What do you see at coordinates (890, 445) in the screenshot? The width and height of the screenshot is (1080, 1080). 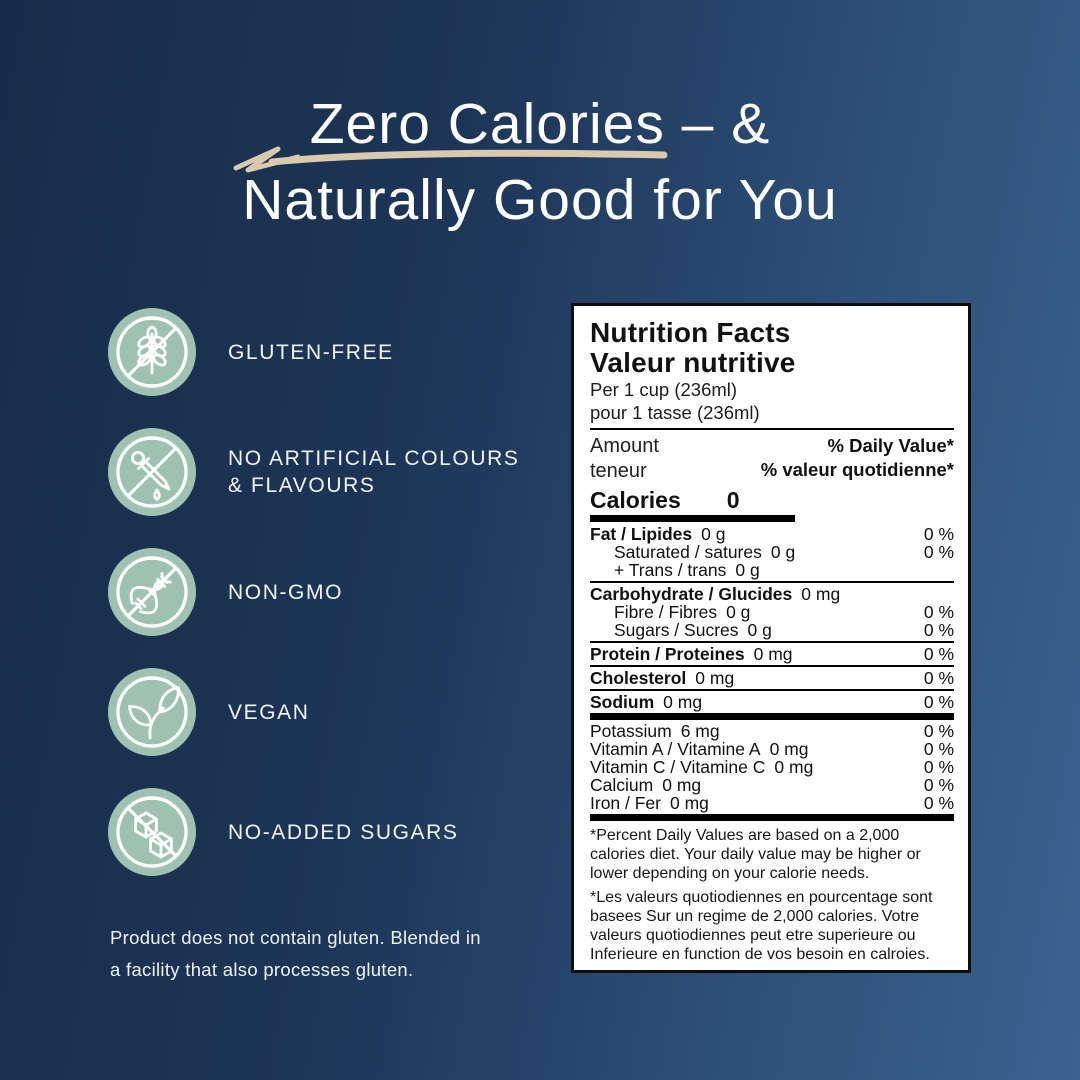 I see `daily-value-en: % Daily Value*` at bounding box center [890, 445].